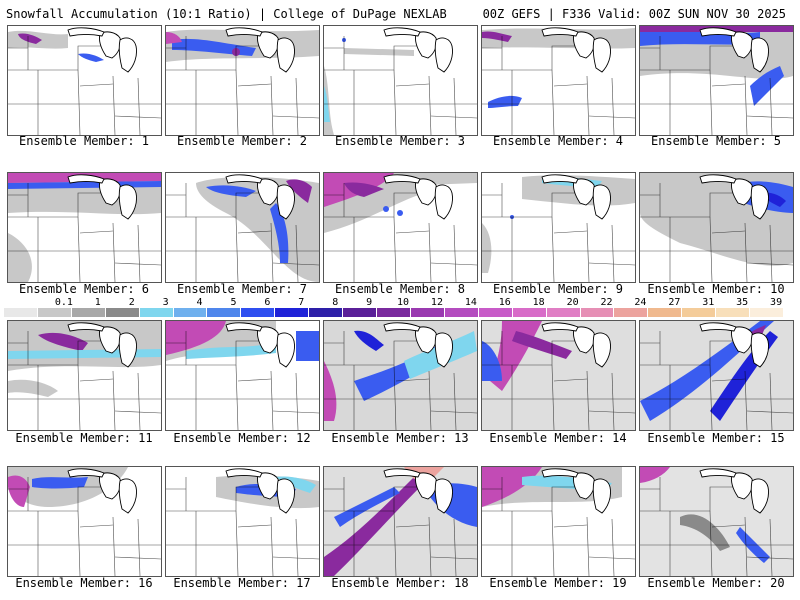 The width and height of the screenshot is (800, 600). What do you see at coordinates (84, 583) in the screenshot?
I see `ensemble-member-label: Ensemble Member: 16` at bounding box center [84, 583].